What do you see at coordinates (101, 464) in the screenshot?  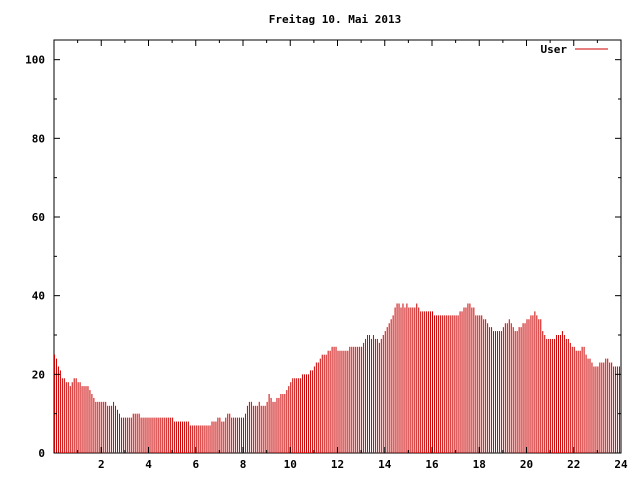 I see `x-tick-label: 2` at bounding box center [101, 464].